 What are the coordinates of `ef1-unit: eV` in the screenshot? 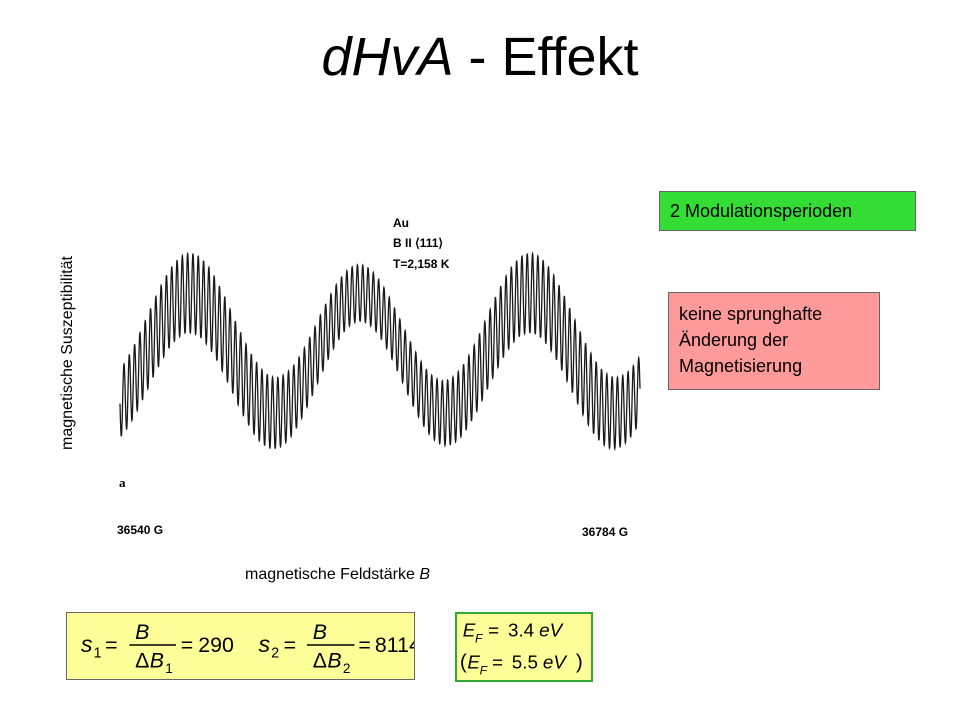 It's located at (551, 630).